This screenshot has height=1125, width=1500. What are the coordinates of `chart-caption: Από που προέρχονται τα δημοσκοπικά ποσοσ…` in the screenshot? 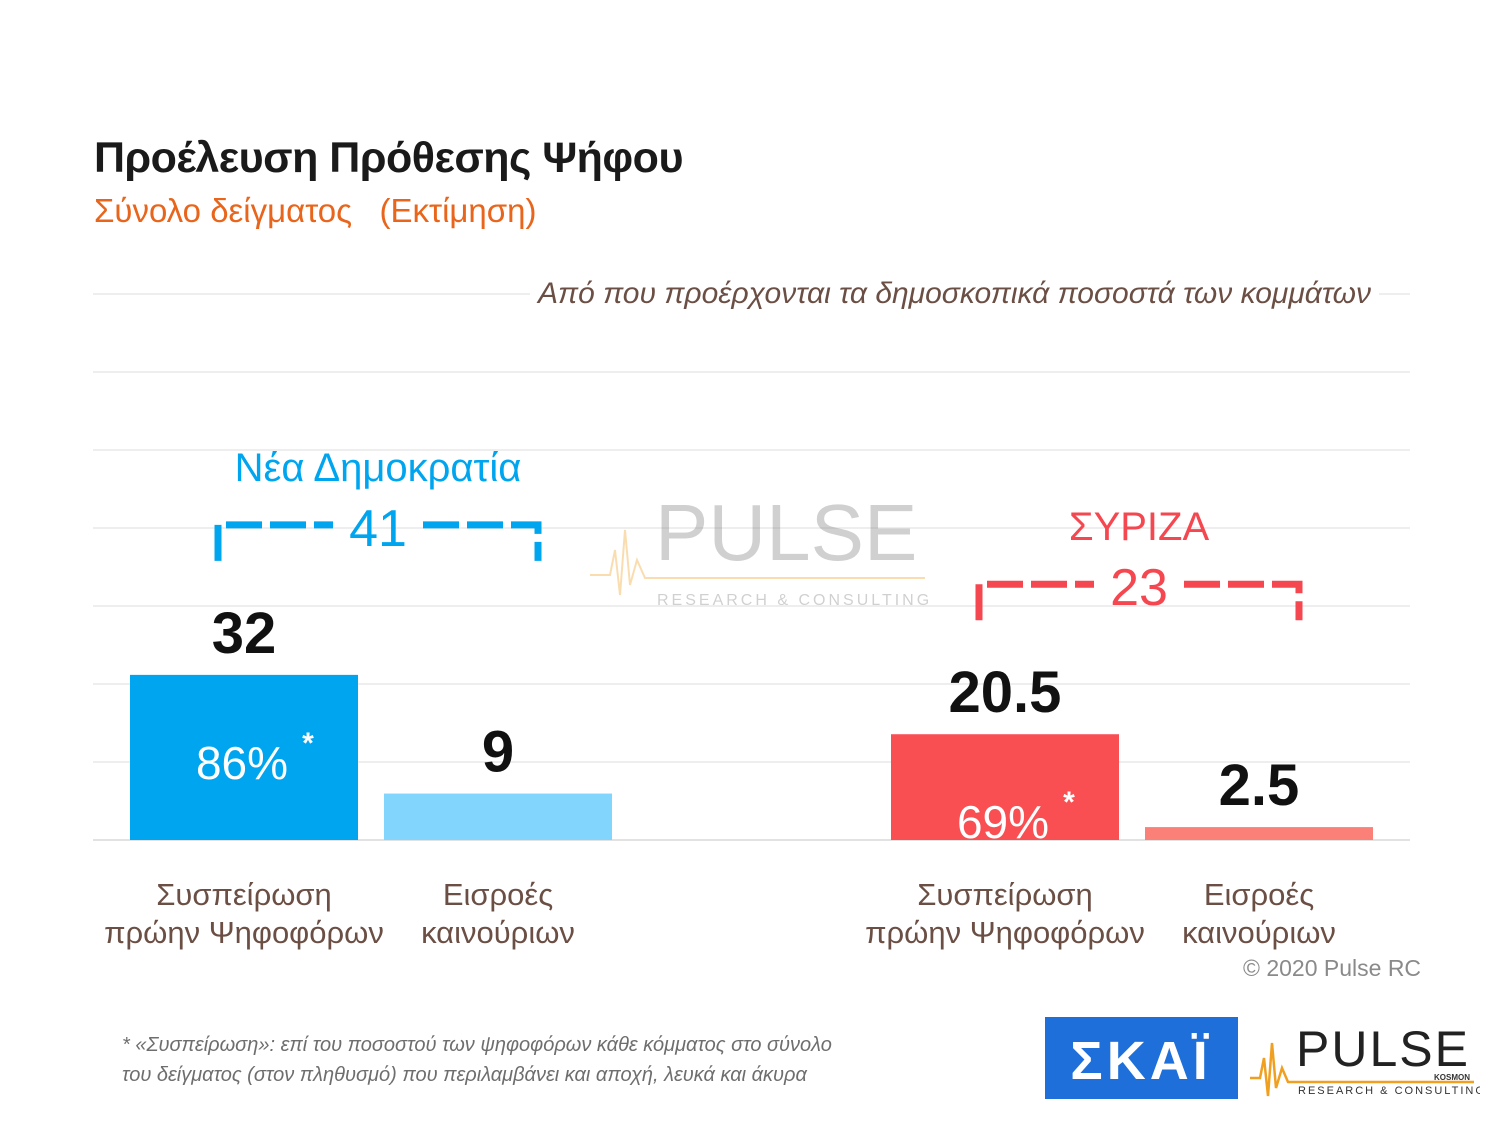 It's located at (955, 294).